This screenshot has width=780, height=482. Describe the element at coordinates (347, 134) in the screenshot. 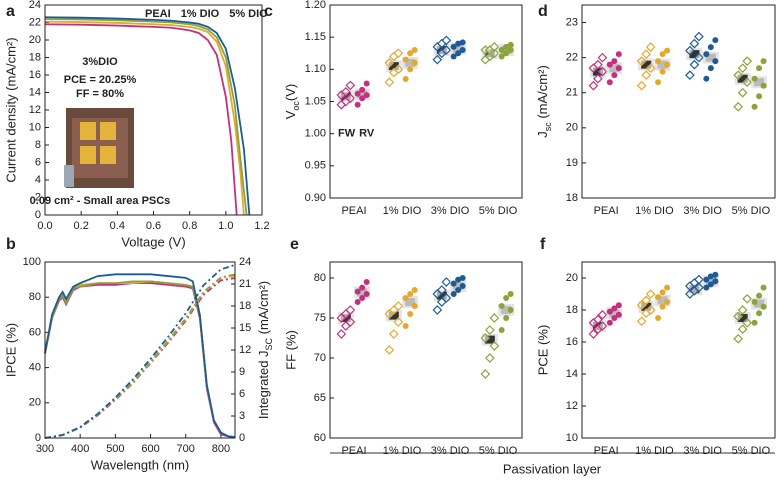

I see `legend-entry: FW` at that location.